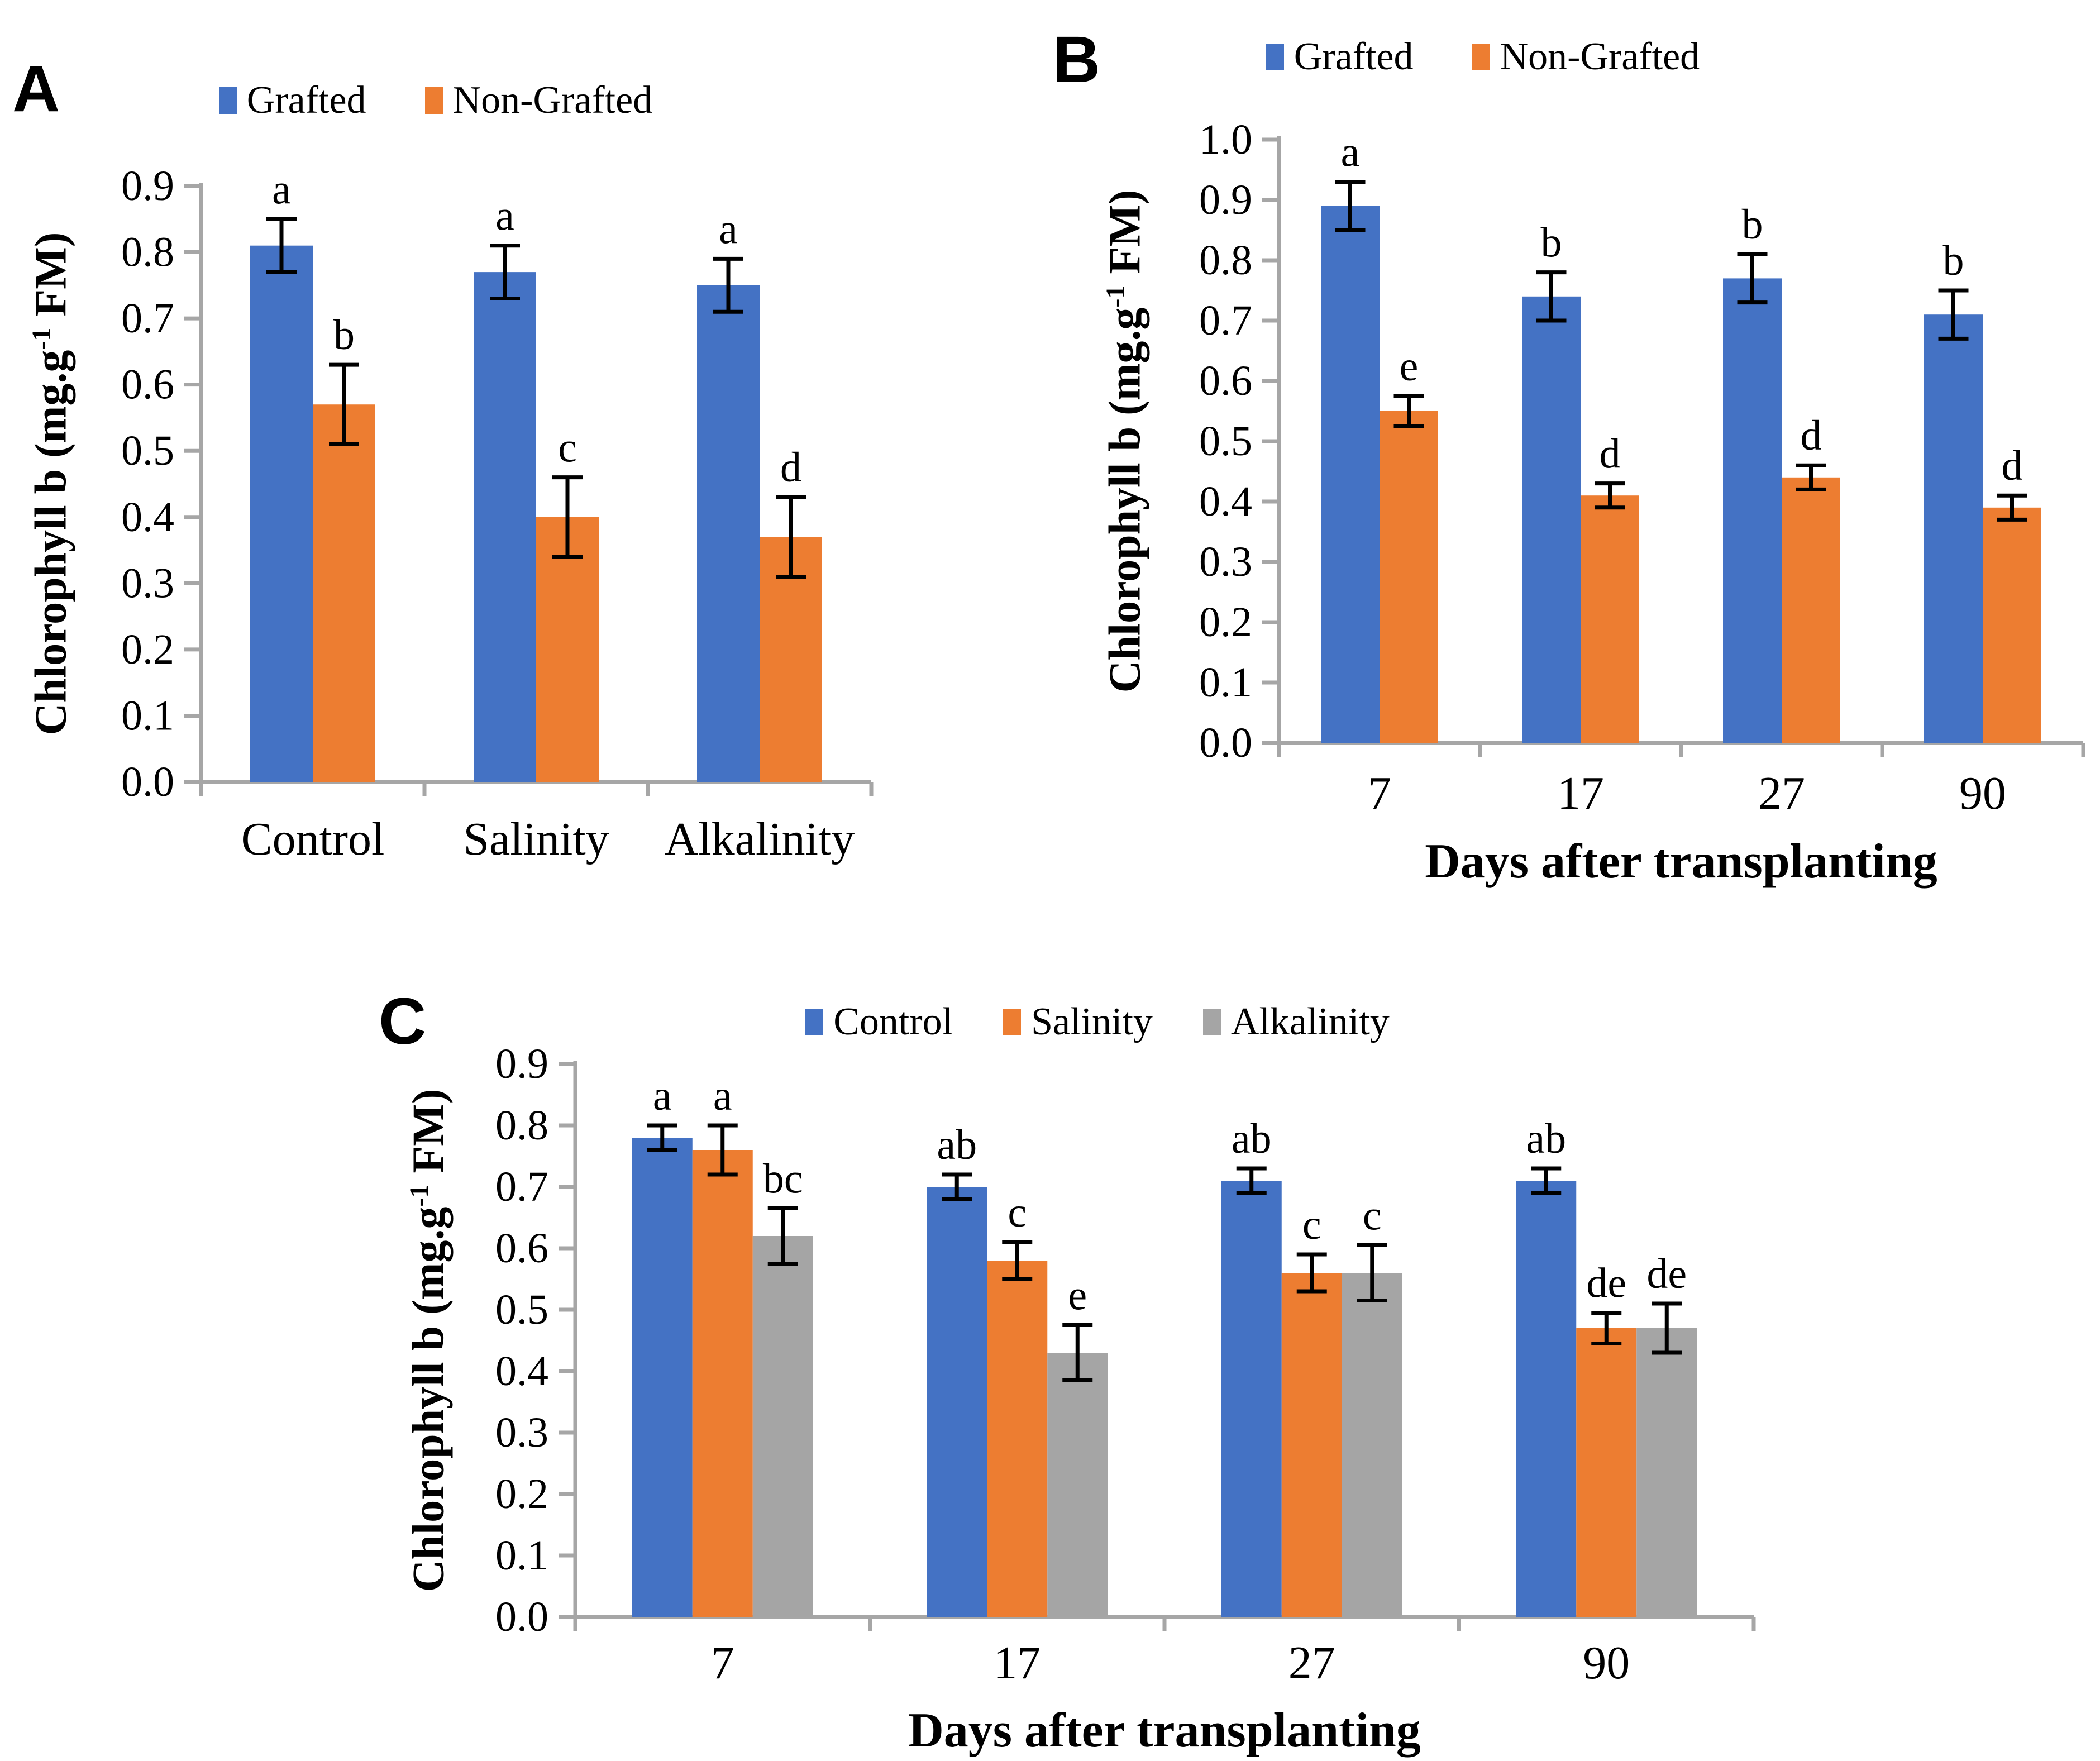 The image size is (2100, 1761). Describe the element at coordinates (893, 1021) in the screenshot. I see `legend-label: Control` at that location.